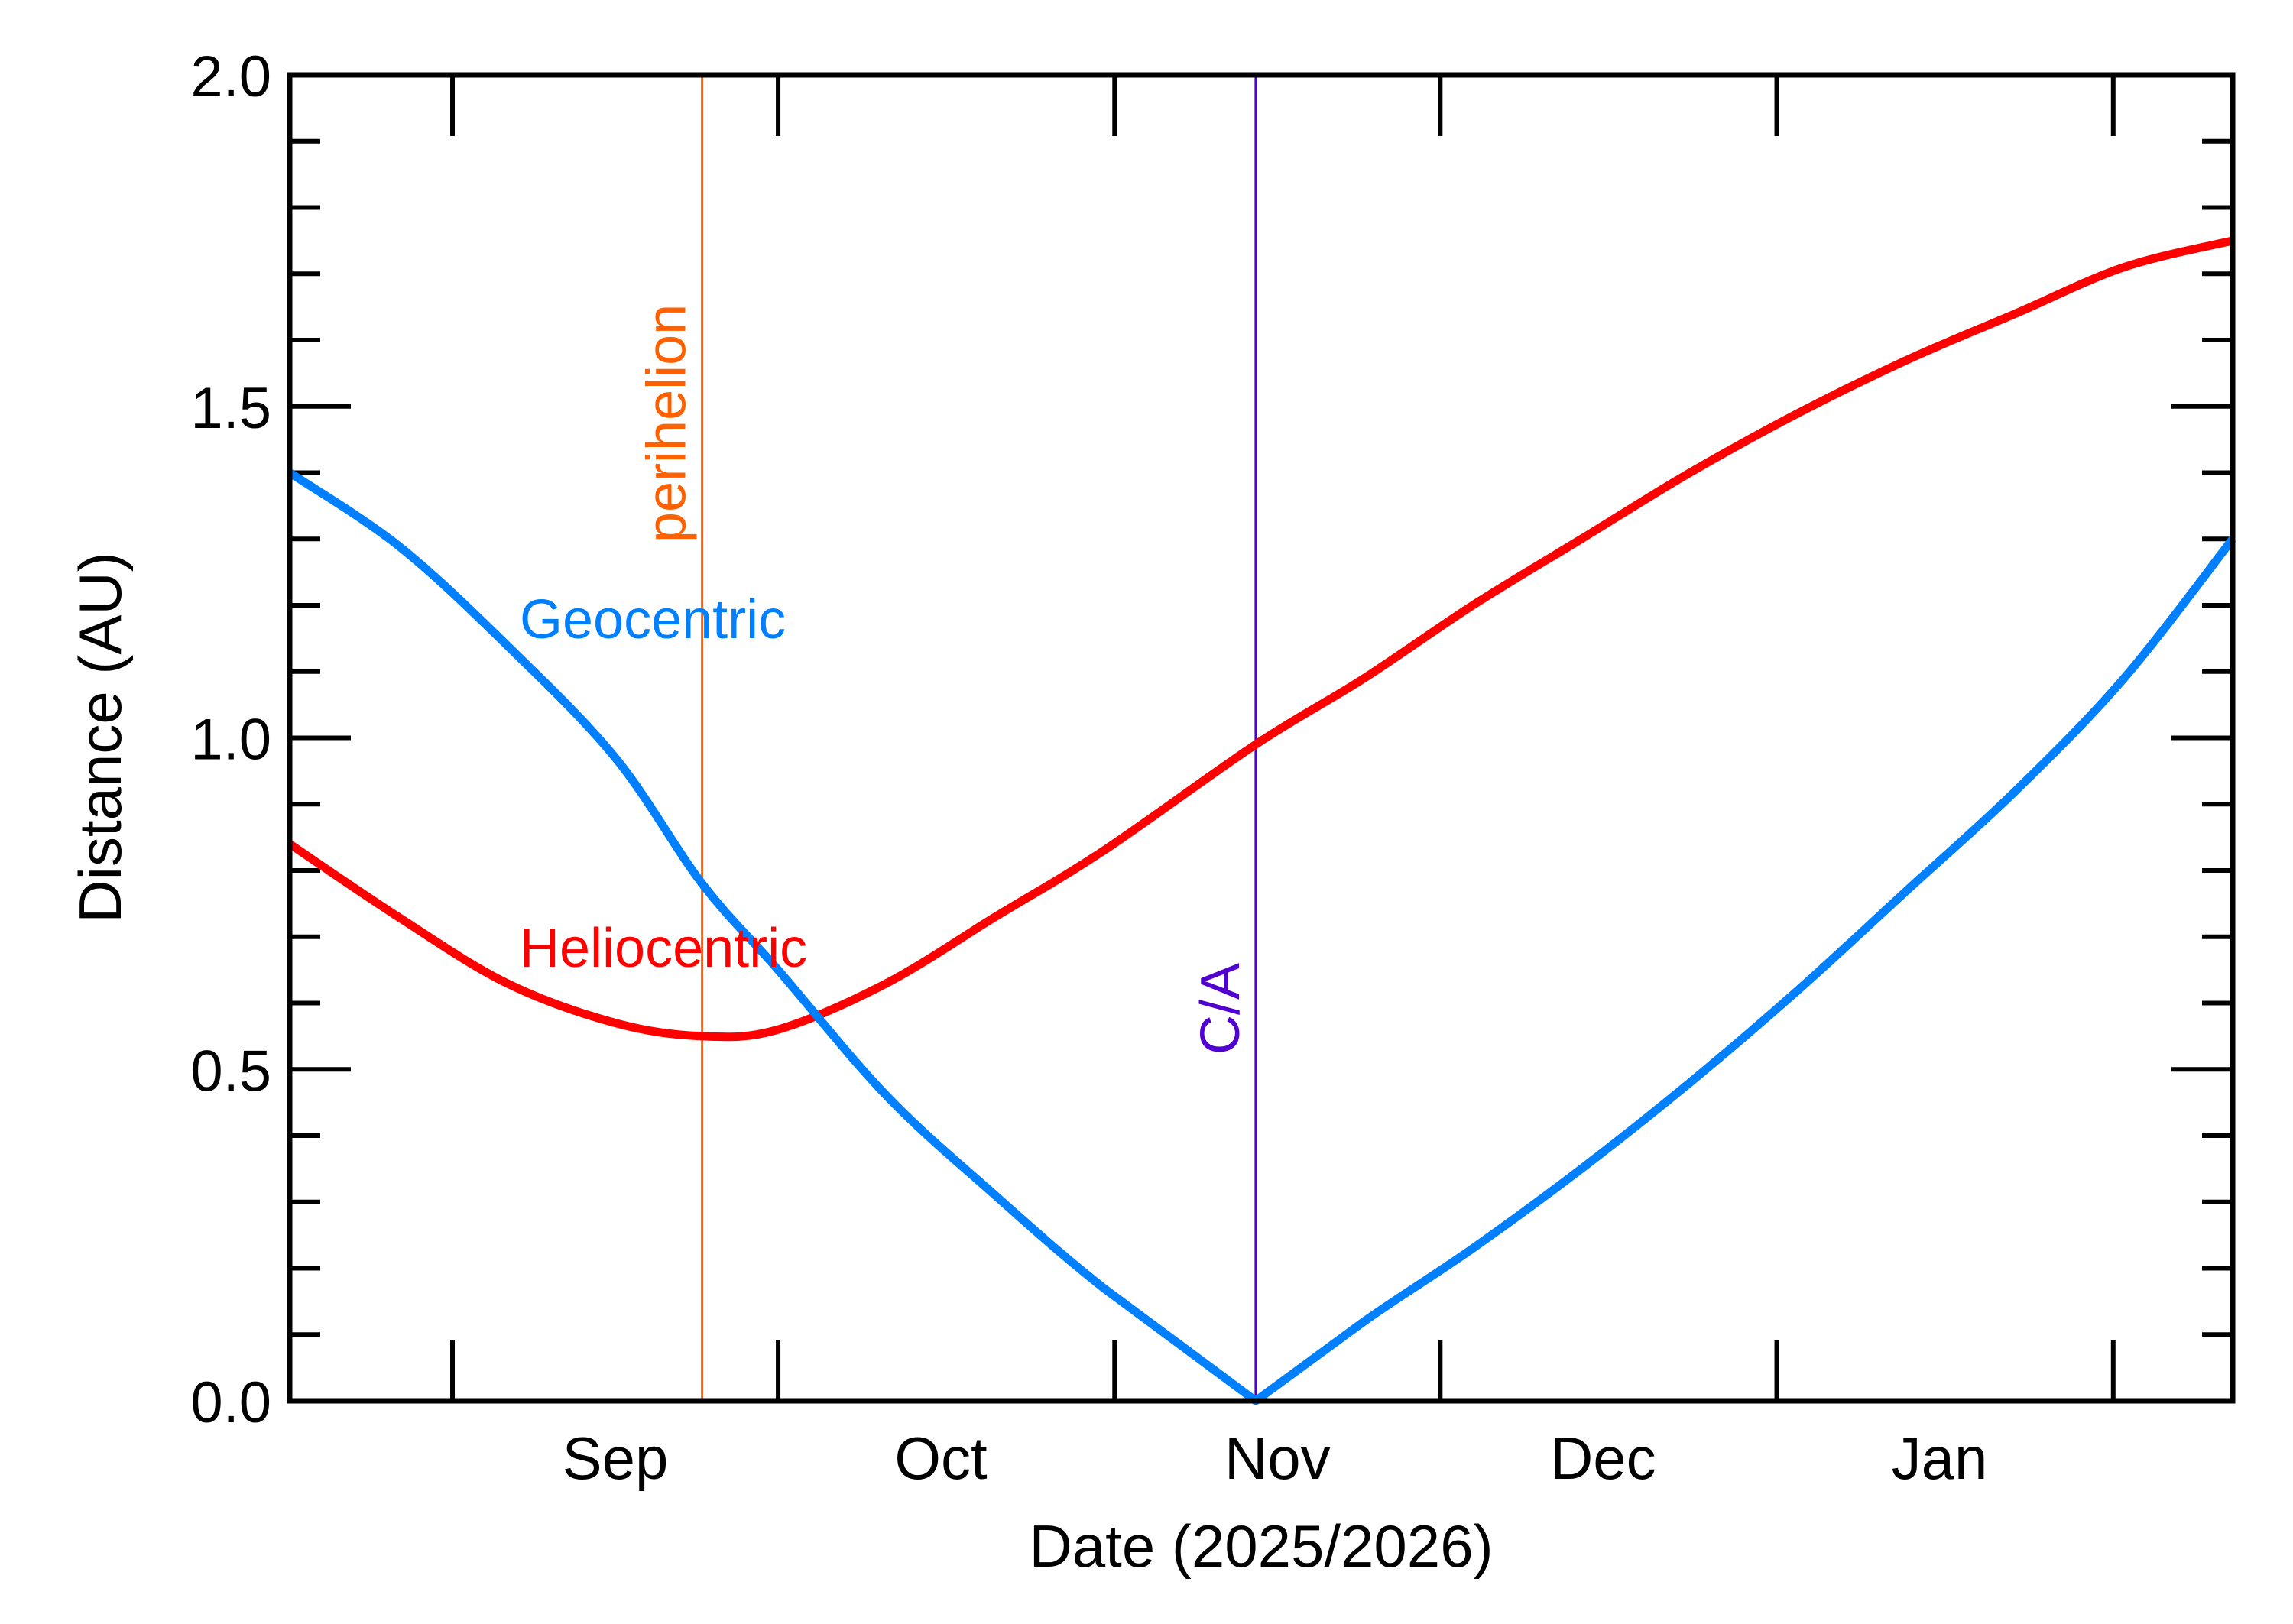 This screenshot has height=1624, width=2293. I want to click on annotation-label-ca: C/A, so click(1220, 1009).